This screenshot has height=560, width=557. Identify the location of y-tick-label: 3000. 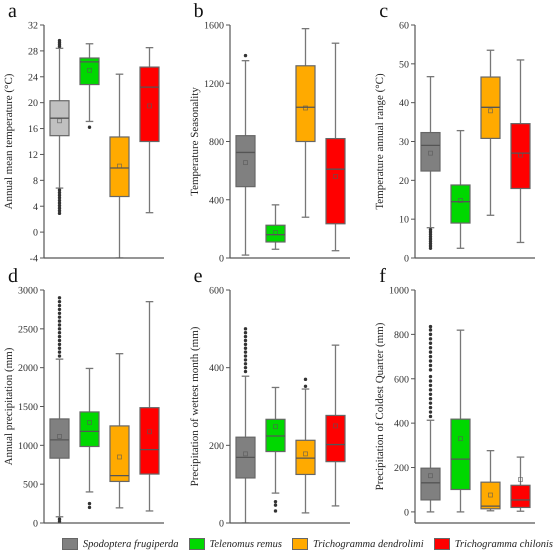
(28, 291).